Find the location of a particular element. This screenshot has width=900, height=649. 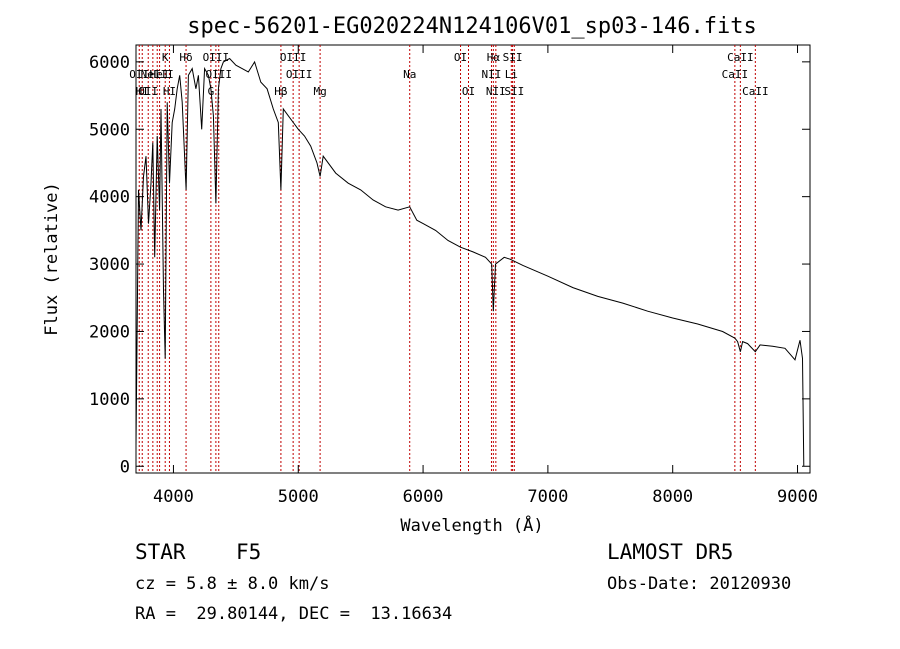

line-label: Hα is located at coordinates (494, 57).